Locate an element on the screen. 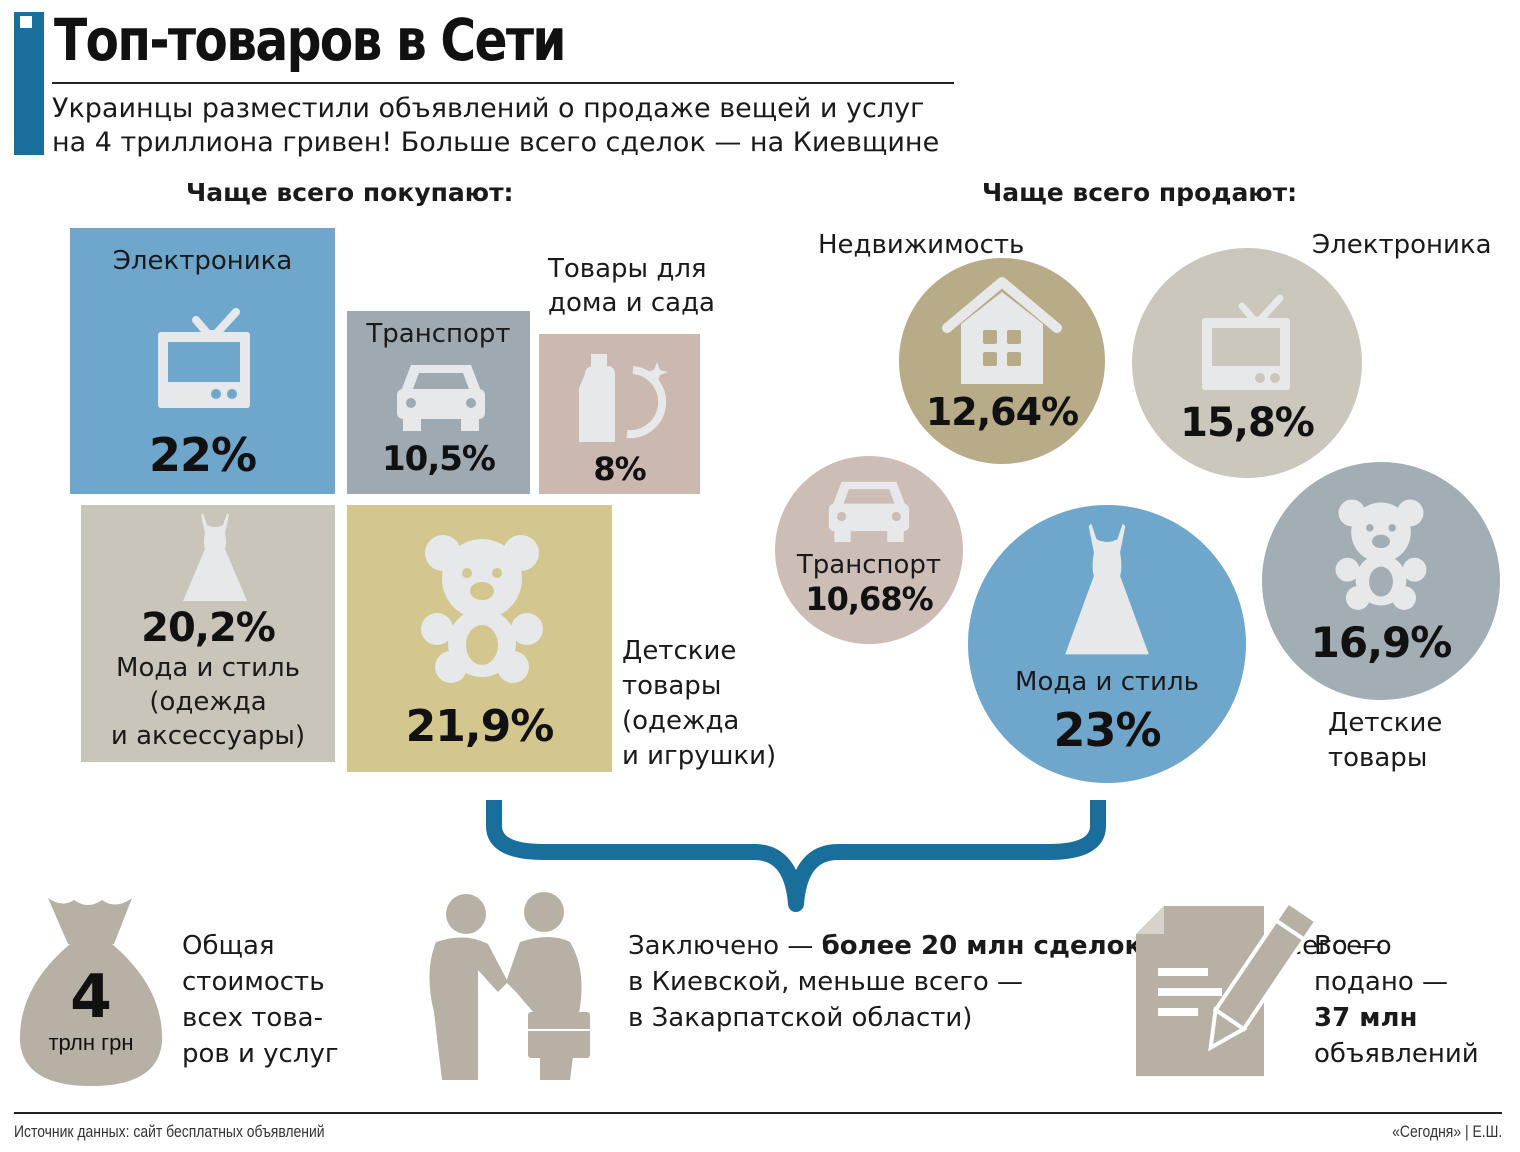 The height and width of the screenshot is (1152, 1520). sell-circle-transport: Транспорт 10,68% is located at coordinates (869, 550).